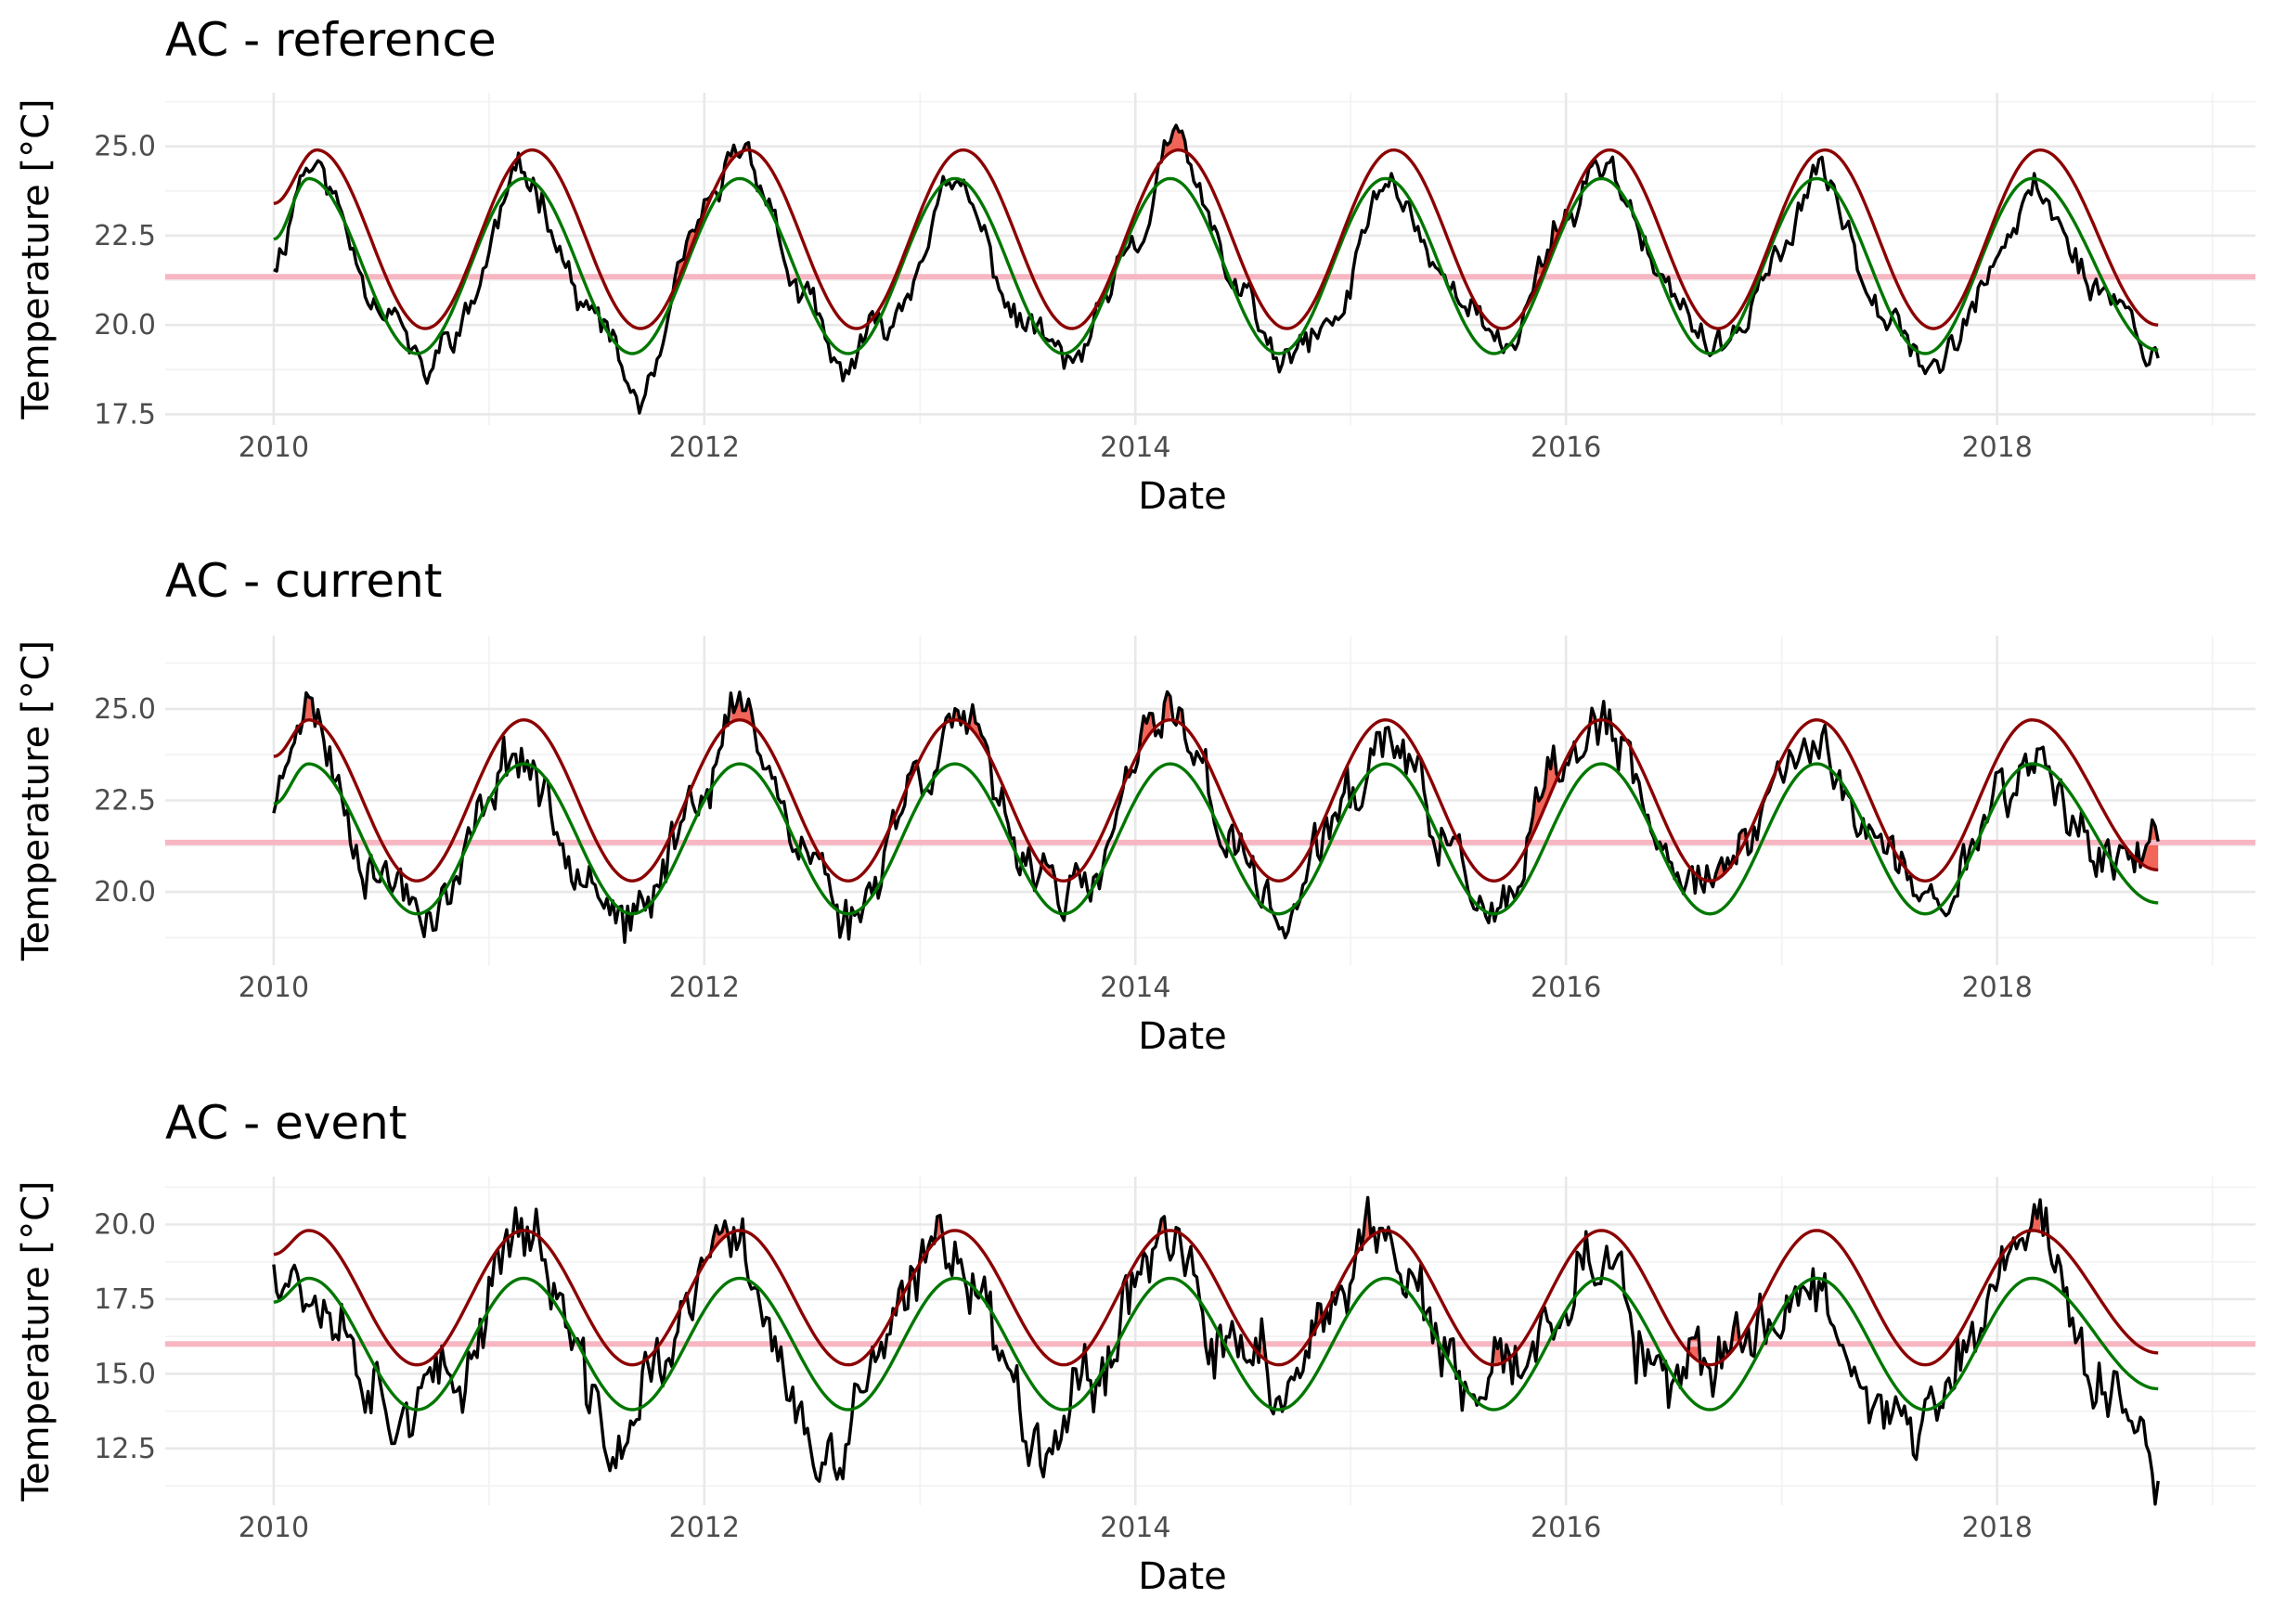 The image size is (2274, 1624). I want to click on panel-title: AC - current, so click(303, 581).